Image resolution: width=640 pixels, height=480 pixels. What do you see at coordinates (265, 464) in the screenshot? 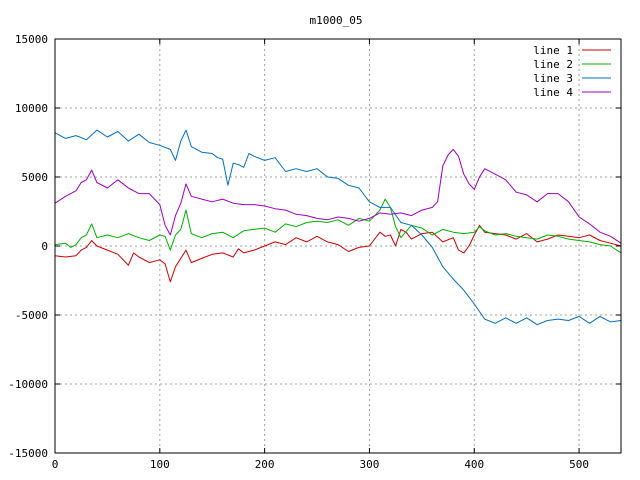
I see `x-tick-label: 200` at bounding box center [265, 464].